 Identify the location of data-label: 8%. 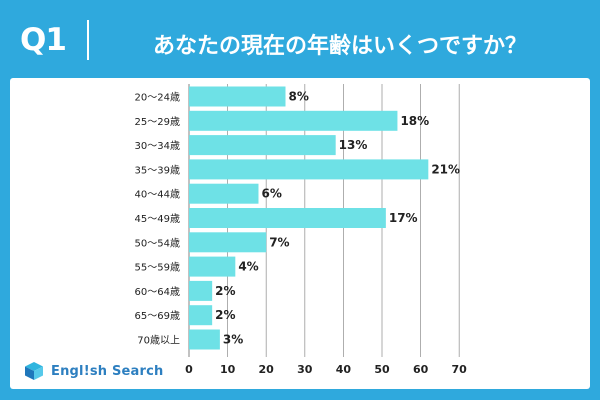
(299, 97).